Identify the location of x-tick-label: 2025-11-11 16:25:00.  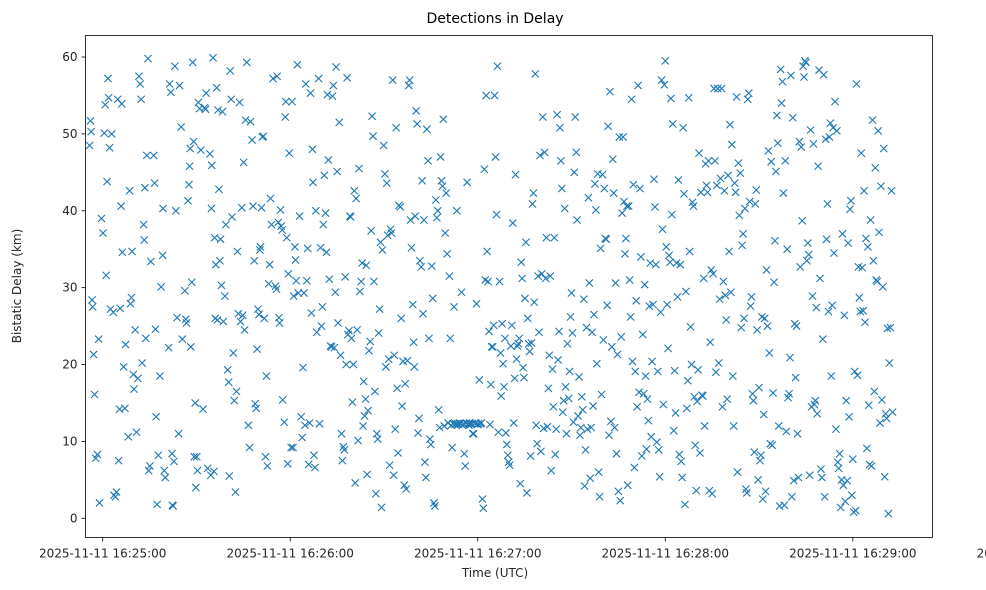
(102, 554).